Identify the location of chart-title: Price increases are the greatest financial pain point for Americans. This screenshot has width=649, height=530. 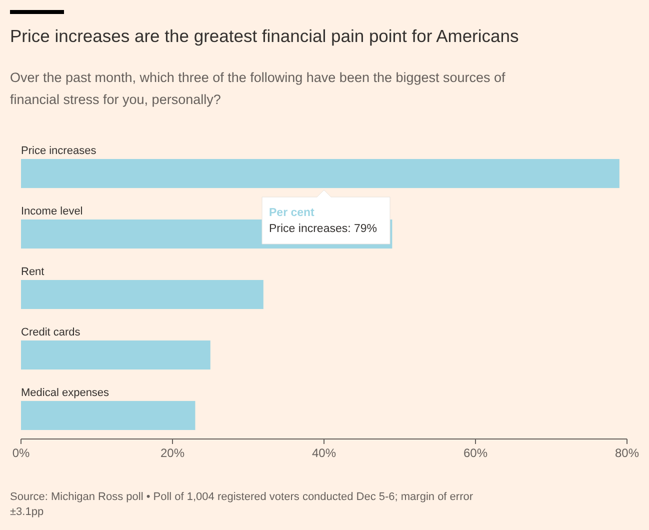
(264, 36).